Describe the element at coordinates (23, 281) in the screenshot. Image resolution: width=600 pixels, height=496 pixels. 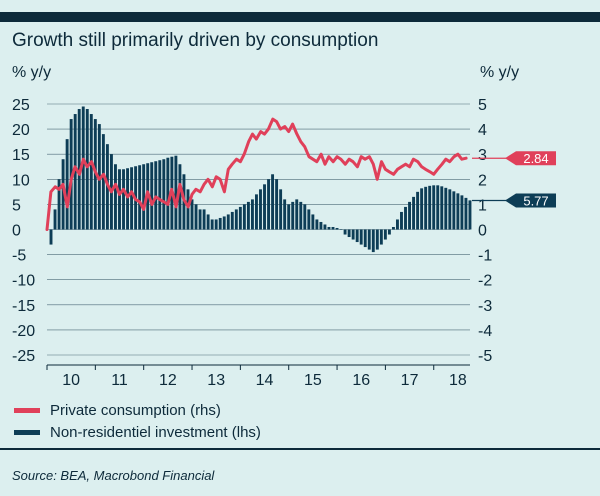
I see `y-left-tick-label: -10` at that location.